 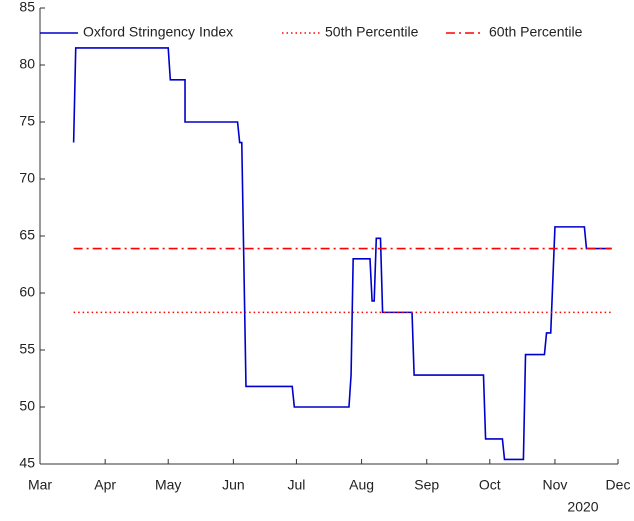 I want to click on x-tick-label: Jul, so click(x=296, y=485).